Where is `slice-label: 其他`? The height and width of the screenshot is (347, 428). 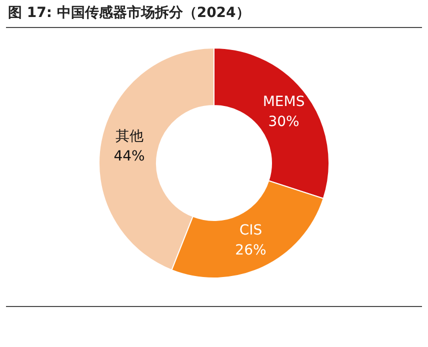 slice-label: 其他 is located at coordinates (129, 136).